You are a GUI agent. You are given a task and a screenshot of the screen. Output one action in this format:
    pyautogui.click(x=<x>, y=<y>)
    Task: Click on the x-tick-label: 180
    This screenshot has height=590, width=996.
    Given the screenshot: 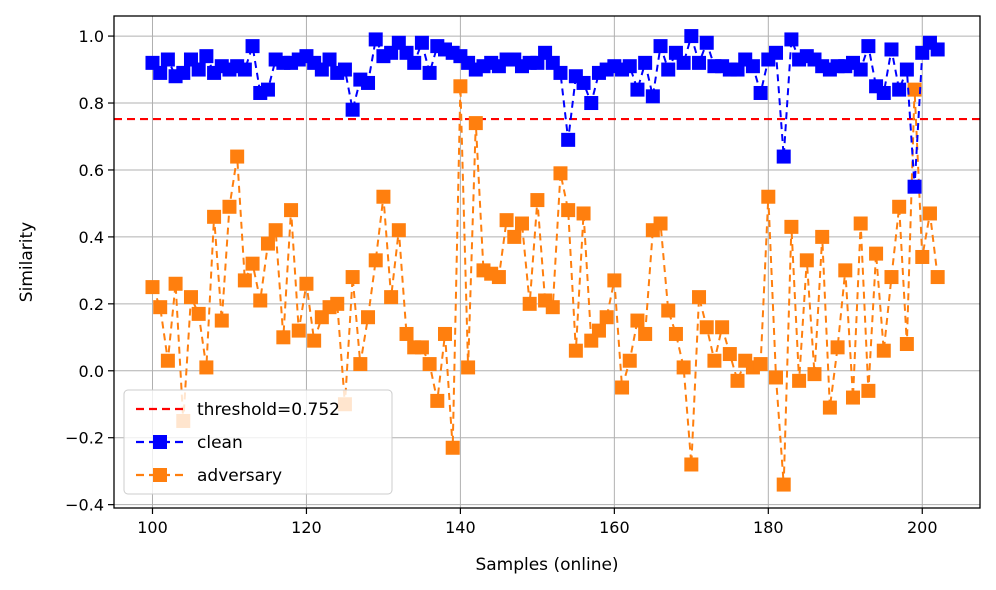 What is the action you would take?
    pyautogui.click(x=768, y=527)
    